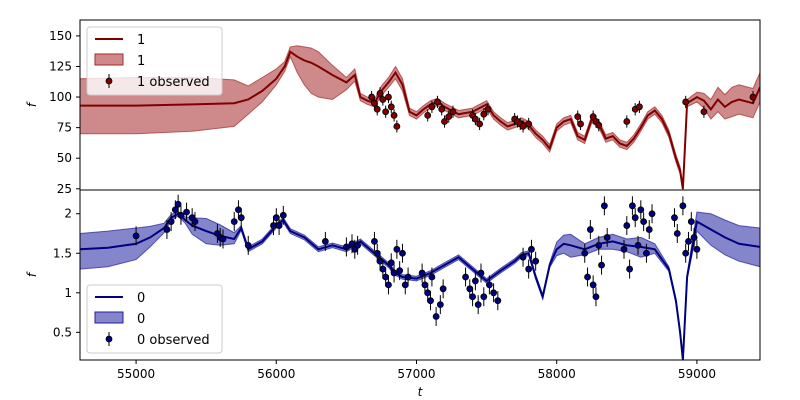 The width and height of the screenshot is (800, 400). I want to click on bottom-ylabel: f, so click(32, 274).